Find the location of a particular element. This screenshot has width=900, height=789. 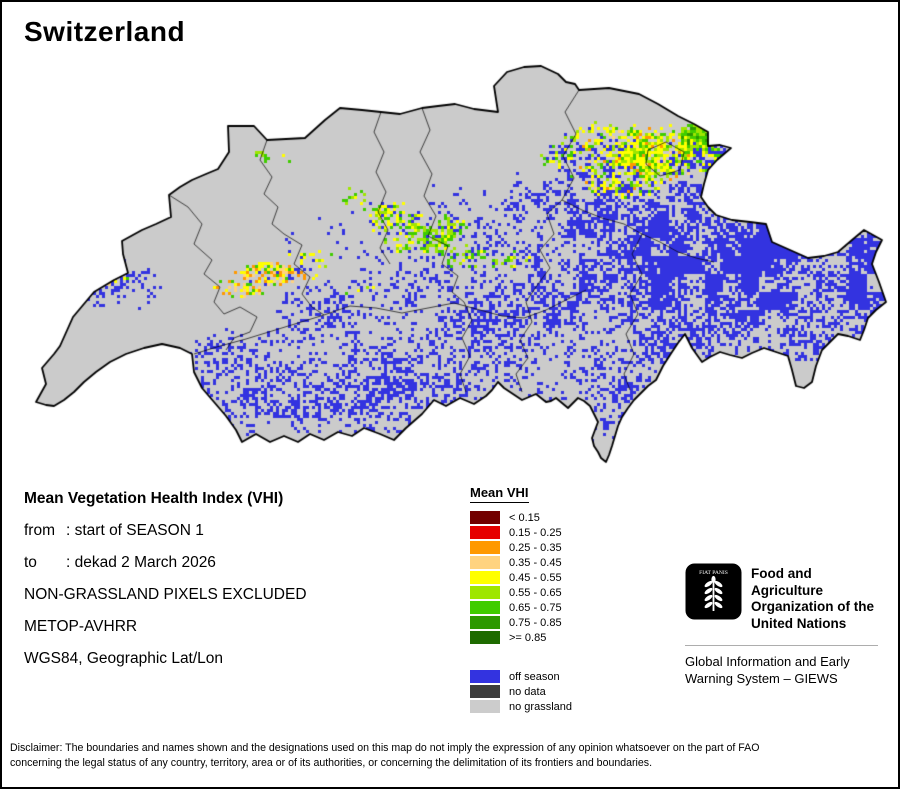

legend-label: 0.45 - 0.55 is located at coordinates (535, 577).